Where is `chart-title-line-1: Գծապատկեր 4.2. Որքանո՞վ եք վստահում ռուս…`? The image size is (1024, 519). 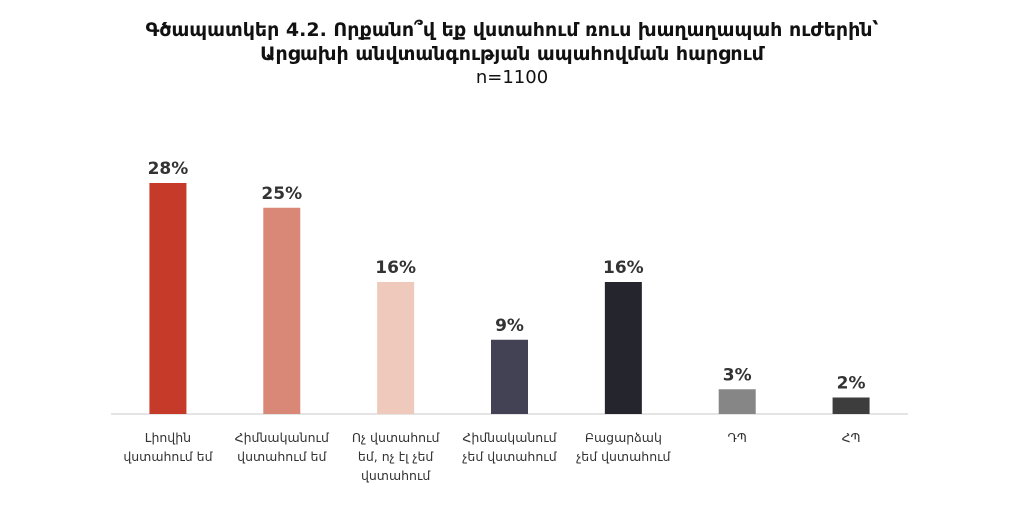 chart-title-line-1: Գծապատկեր 4.2. Որքանո՞վ եք վստահում ռուս… is located at coordinates (512, 30).